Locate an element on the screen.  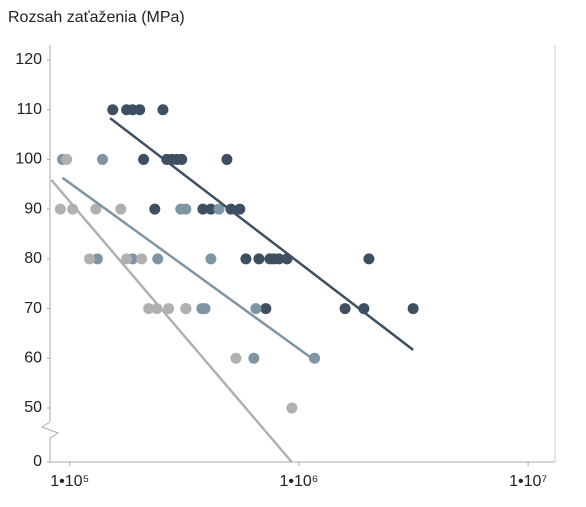
chart-title: Rozsah zaťaženia (MPa) is located at coordinates (96, 17).